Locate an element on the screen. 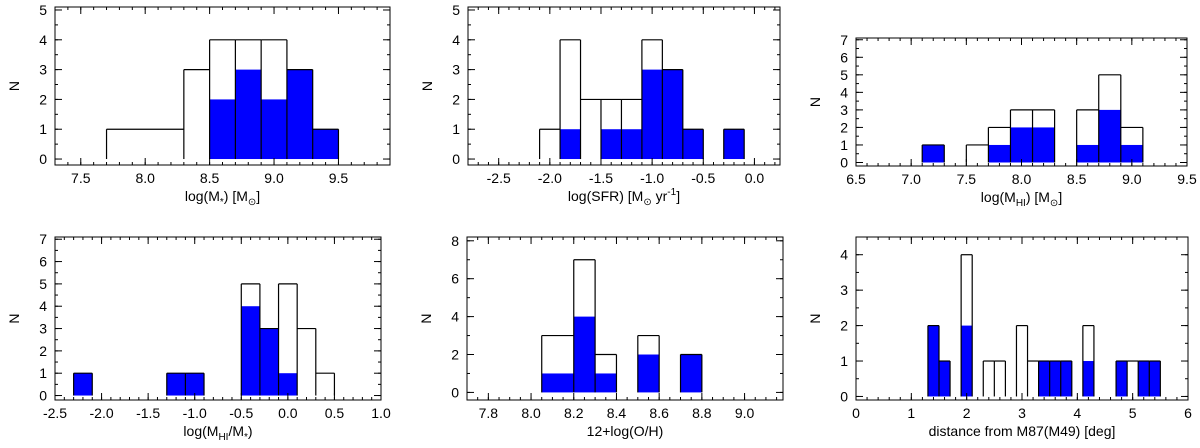 Image resolution: width=1200 pixels, height=448 pixels. x-tick-label: 3 is located at coordinates (1022, 413).